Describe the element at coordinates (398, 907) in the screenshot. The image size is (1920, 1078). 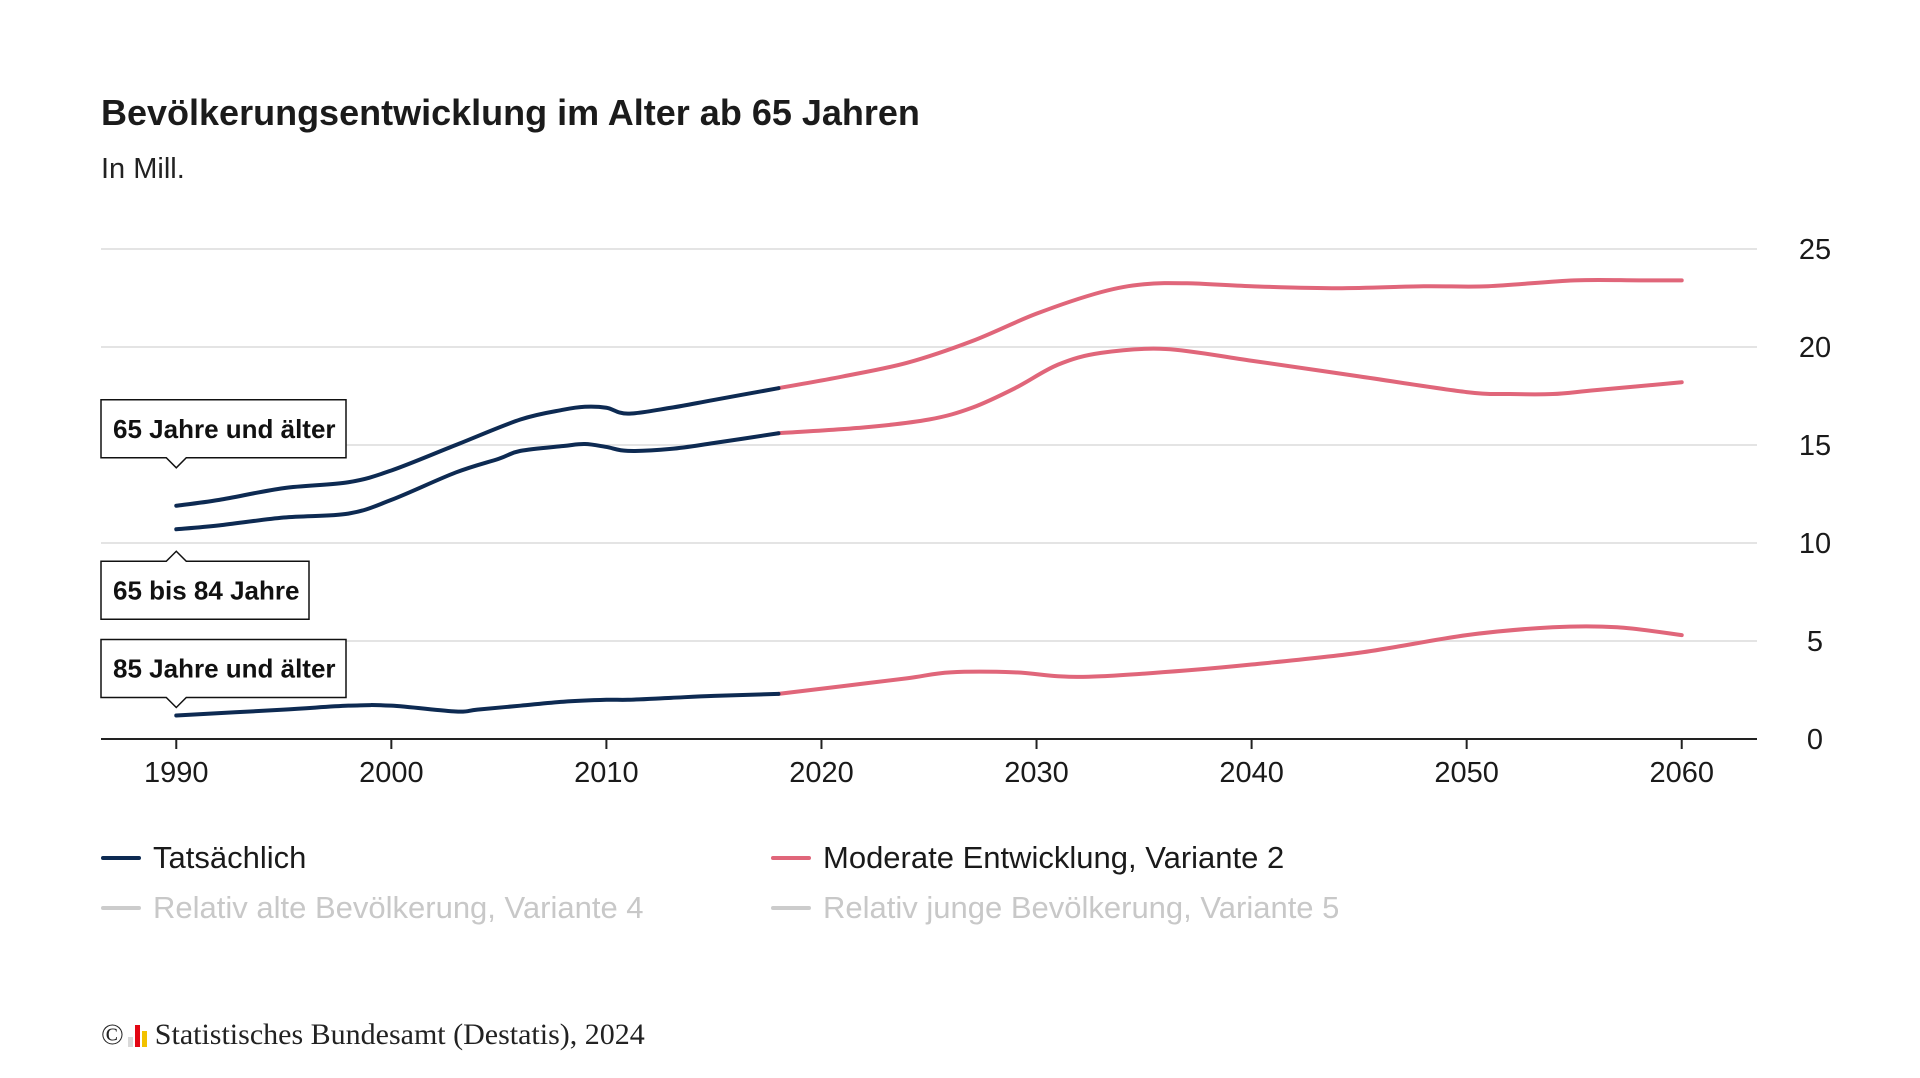
I see `legend-label-variante-4: Relativ alte Bevölkerung, Variante 4` at that location.